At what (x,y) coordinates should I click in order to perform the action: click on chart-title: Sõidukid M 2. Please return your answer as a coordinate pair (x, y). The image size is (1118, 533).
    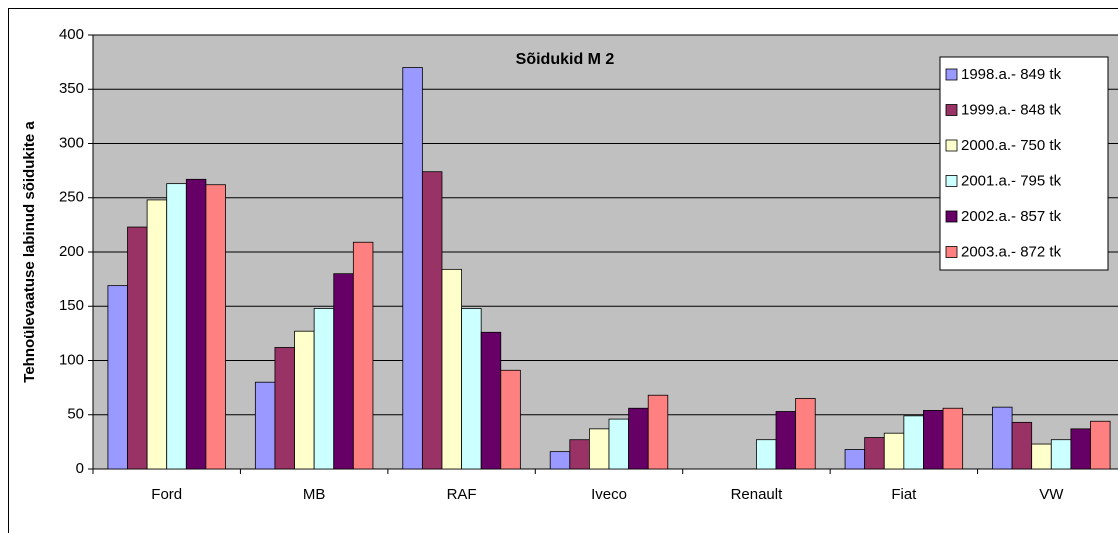
    Looking at the image, I should click on (565, 59).